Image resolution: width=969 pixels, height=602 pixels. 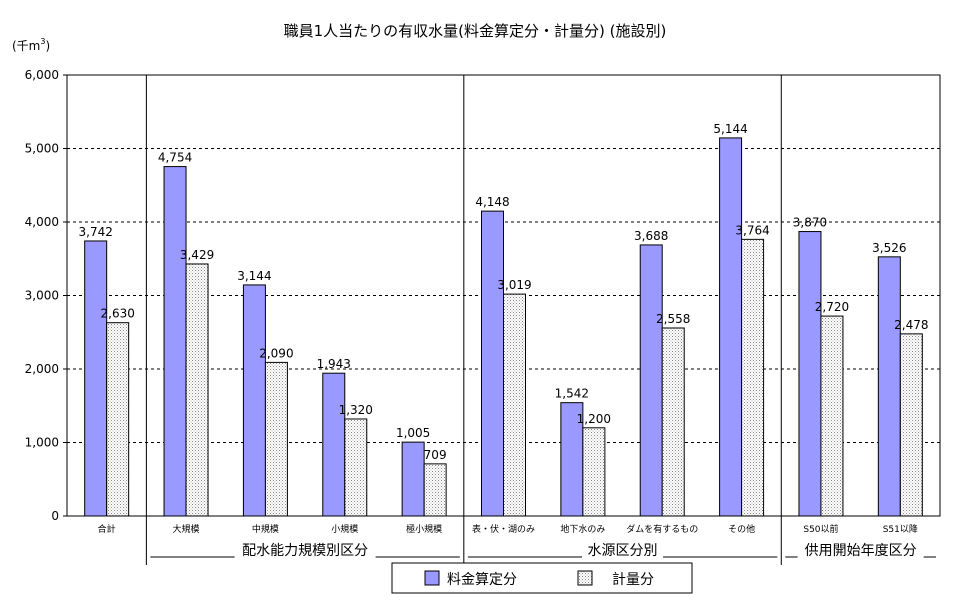 What do you see at coordinates (356, 410) in the screenshot?
I see `data-label: 1,320` at bounding box center [356, 410].